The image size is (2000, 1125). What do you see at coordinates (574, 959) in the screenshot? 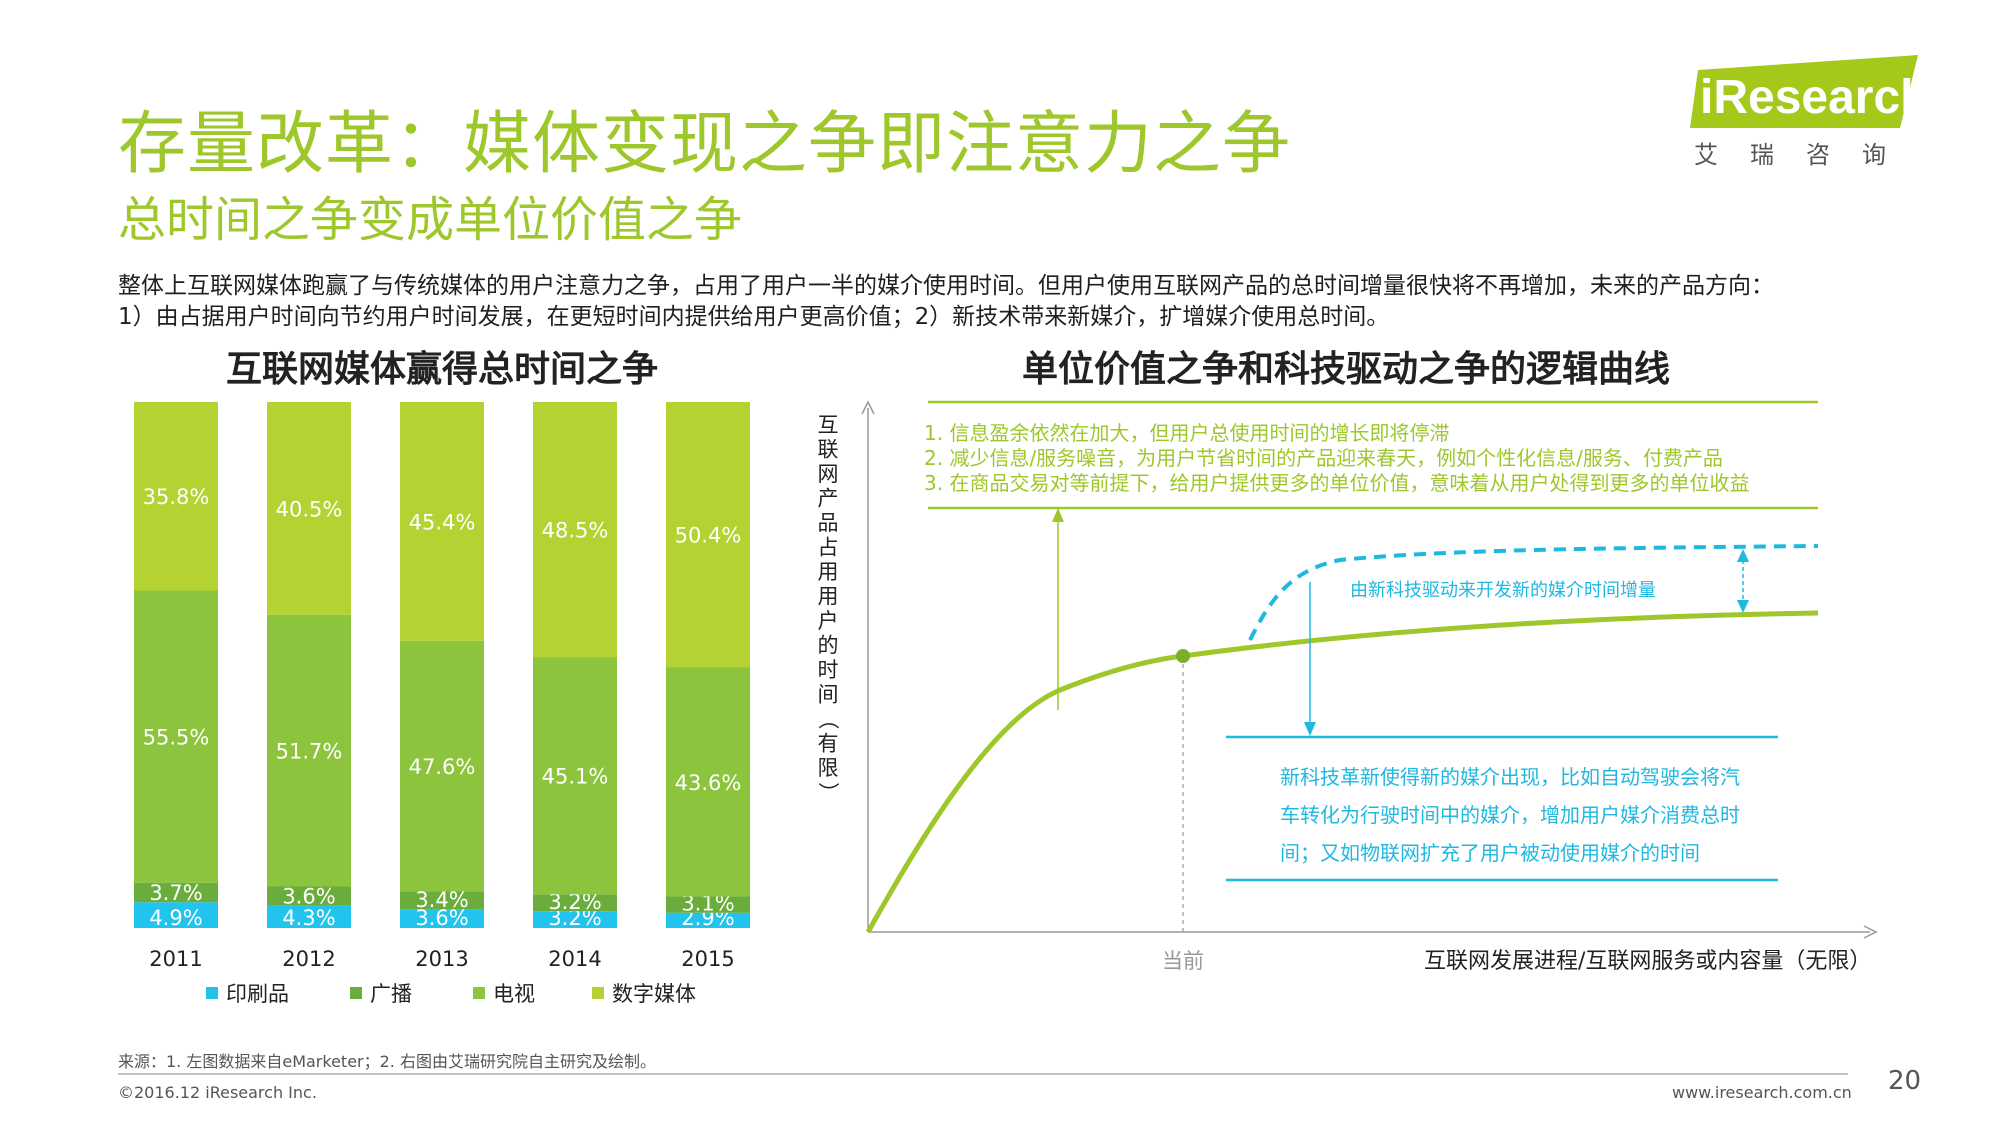
I see `x-tick-label-2014: 2014` at bounding box center [574, 959].